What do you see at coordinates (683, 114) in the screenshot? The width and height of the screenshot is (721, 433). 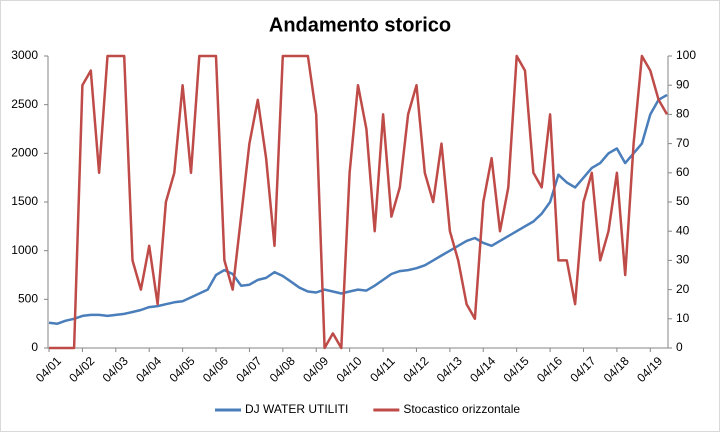 I see `y2-tick-label: 80` at bounding box center [683, 114].